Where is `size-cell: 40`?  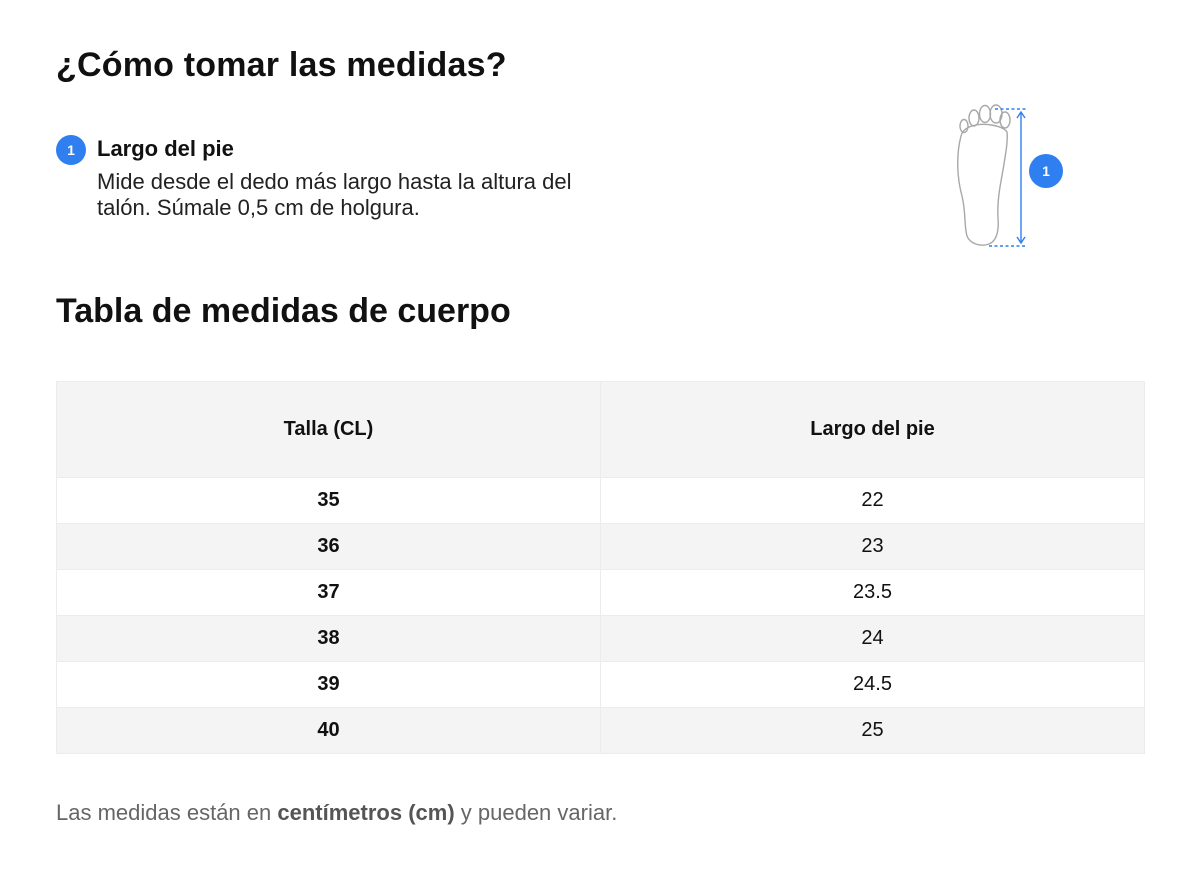
size-cell: 40 is located at coordinates (328, 730).